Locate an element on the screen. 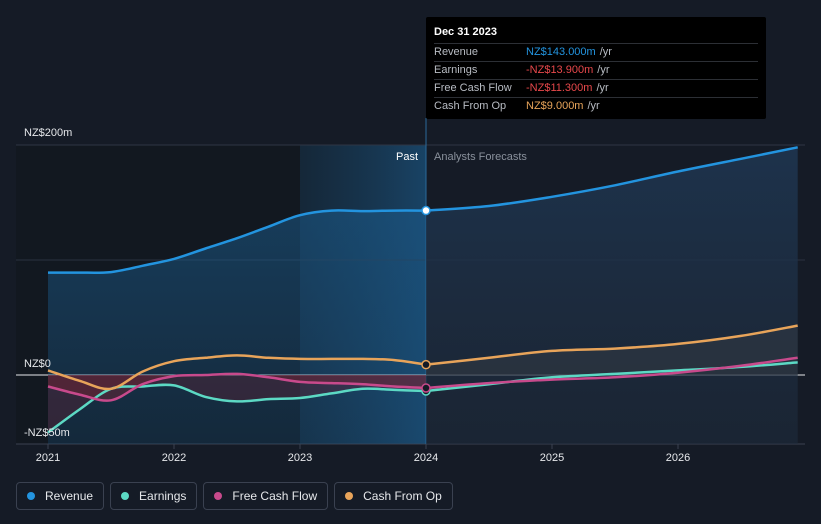 The height and width of the screenshot is (524, 821). legend-item-cash-from-op: Cash From Op is located at coordinates (393, 496).